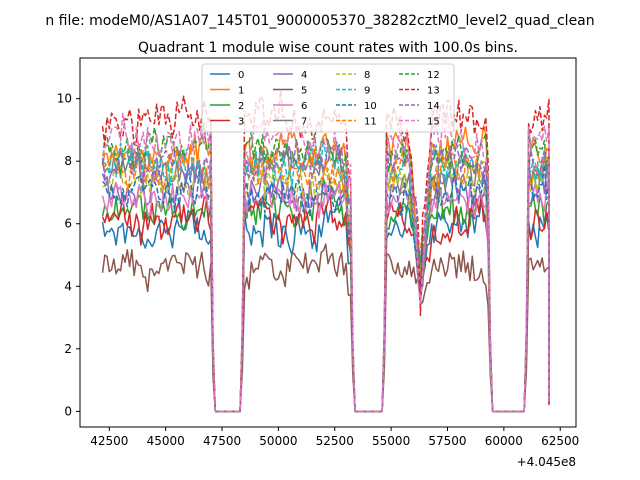 This screenshot has width=640, height=480. Describe the element at coordinates (433, 75) in the screenshot. I see `legend-label-12: 12` at that location.